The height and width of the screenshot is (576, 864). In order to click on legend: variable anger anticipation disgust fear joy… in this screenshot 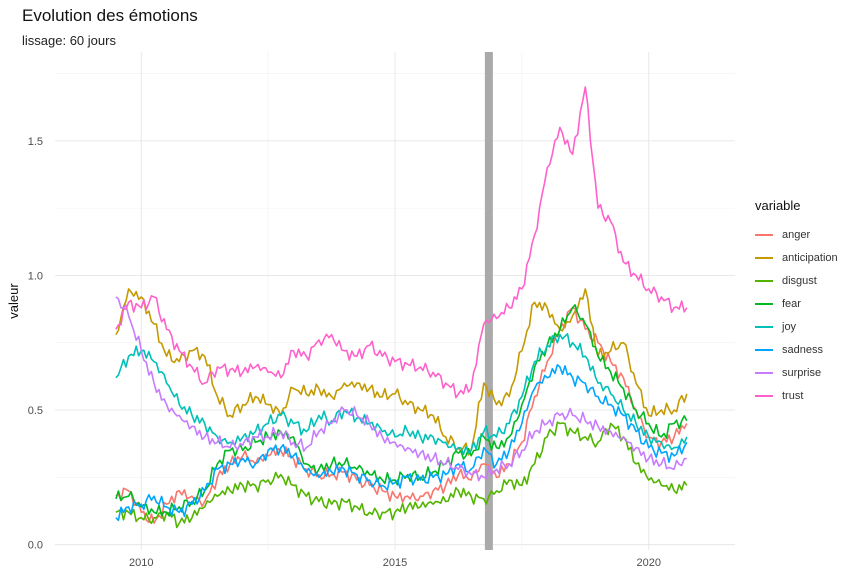, I will do `click(796, 302)`.